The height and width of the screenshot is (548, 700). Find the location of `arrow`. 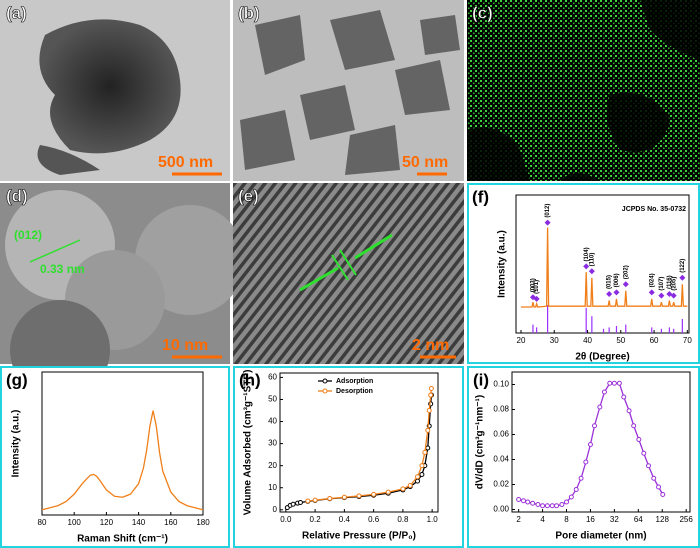

arrow is located at coordinates (373, 246).